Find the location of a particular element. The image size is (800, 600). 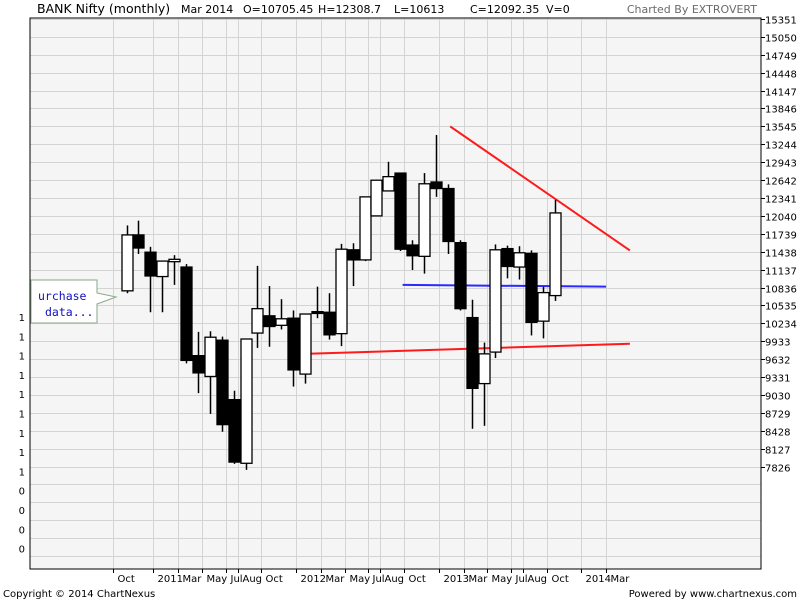

y-tick-label: 9030 is located at coordinates (777, 397).